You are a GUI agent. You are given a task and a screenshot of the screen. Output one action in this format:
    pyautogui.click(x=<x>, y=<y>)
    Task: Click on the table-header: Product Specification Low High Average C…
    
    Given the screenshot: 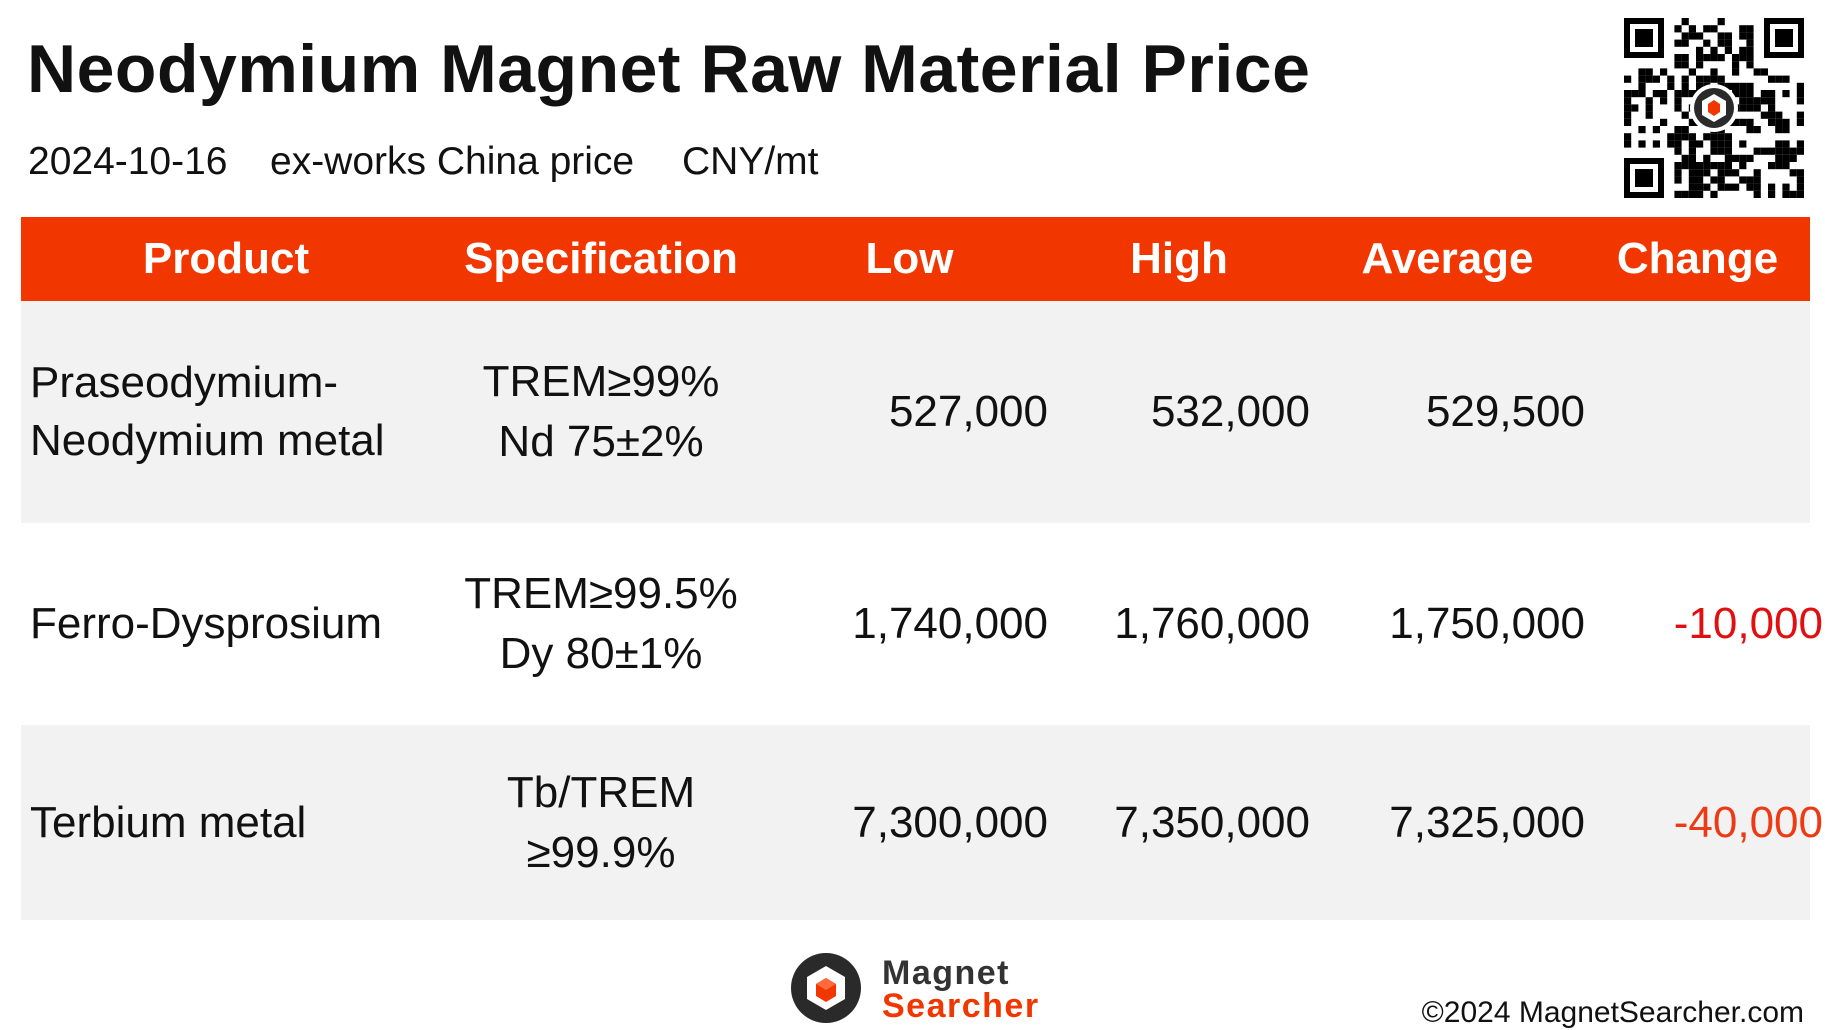 What is the action you would take?
    pyautogui.click(x=915, y=259)
    